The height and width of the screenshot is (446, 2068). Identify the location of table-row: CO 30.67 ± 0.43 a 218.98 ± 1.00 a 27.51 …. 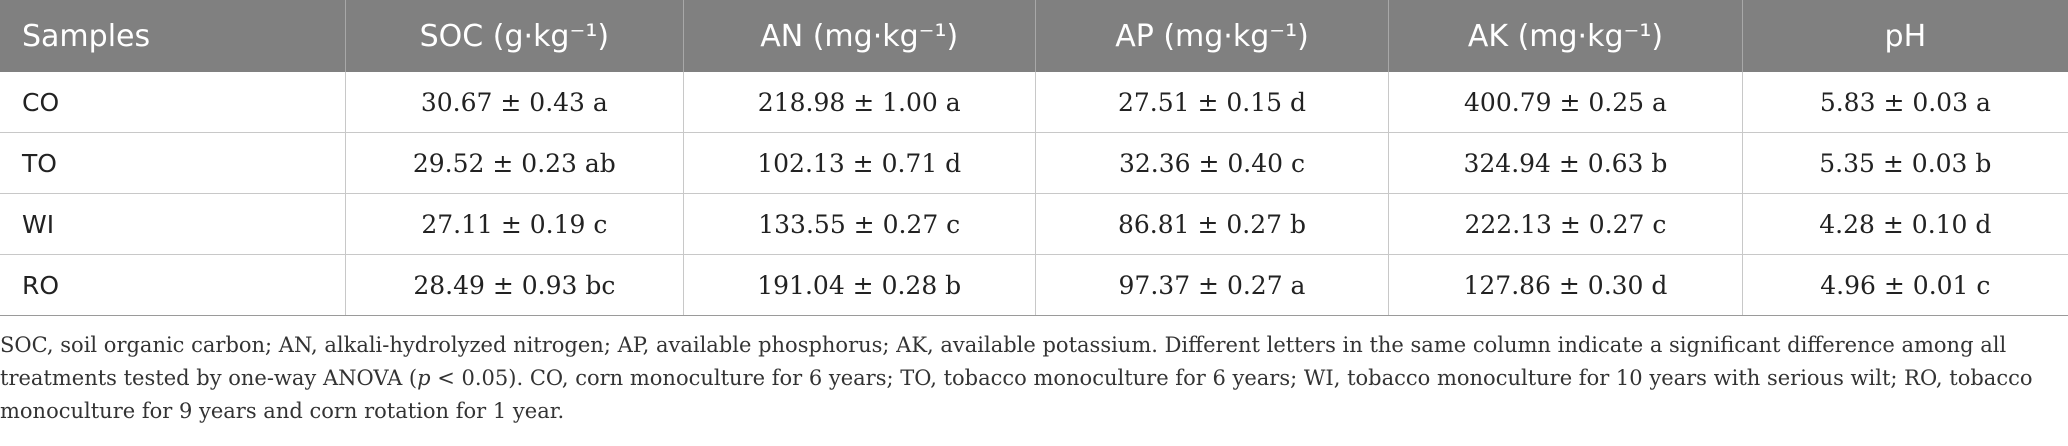
(1034, 102).